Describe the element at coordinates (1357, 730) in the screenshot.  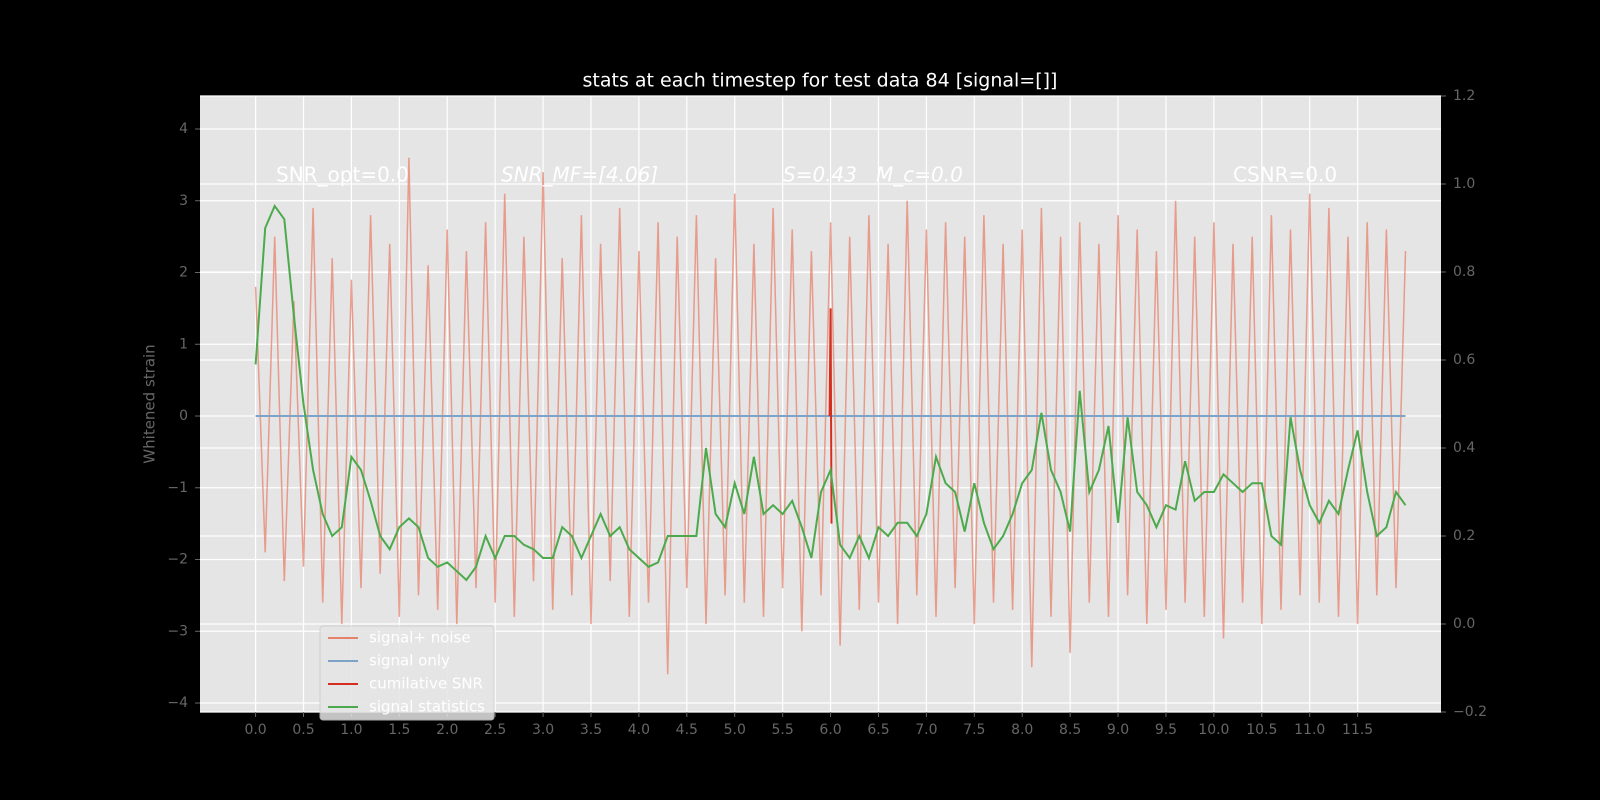
I see `x-tick-label: 11.5` at that location.